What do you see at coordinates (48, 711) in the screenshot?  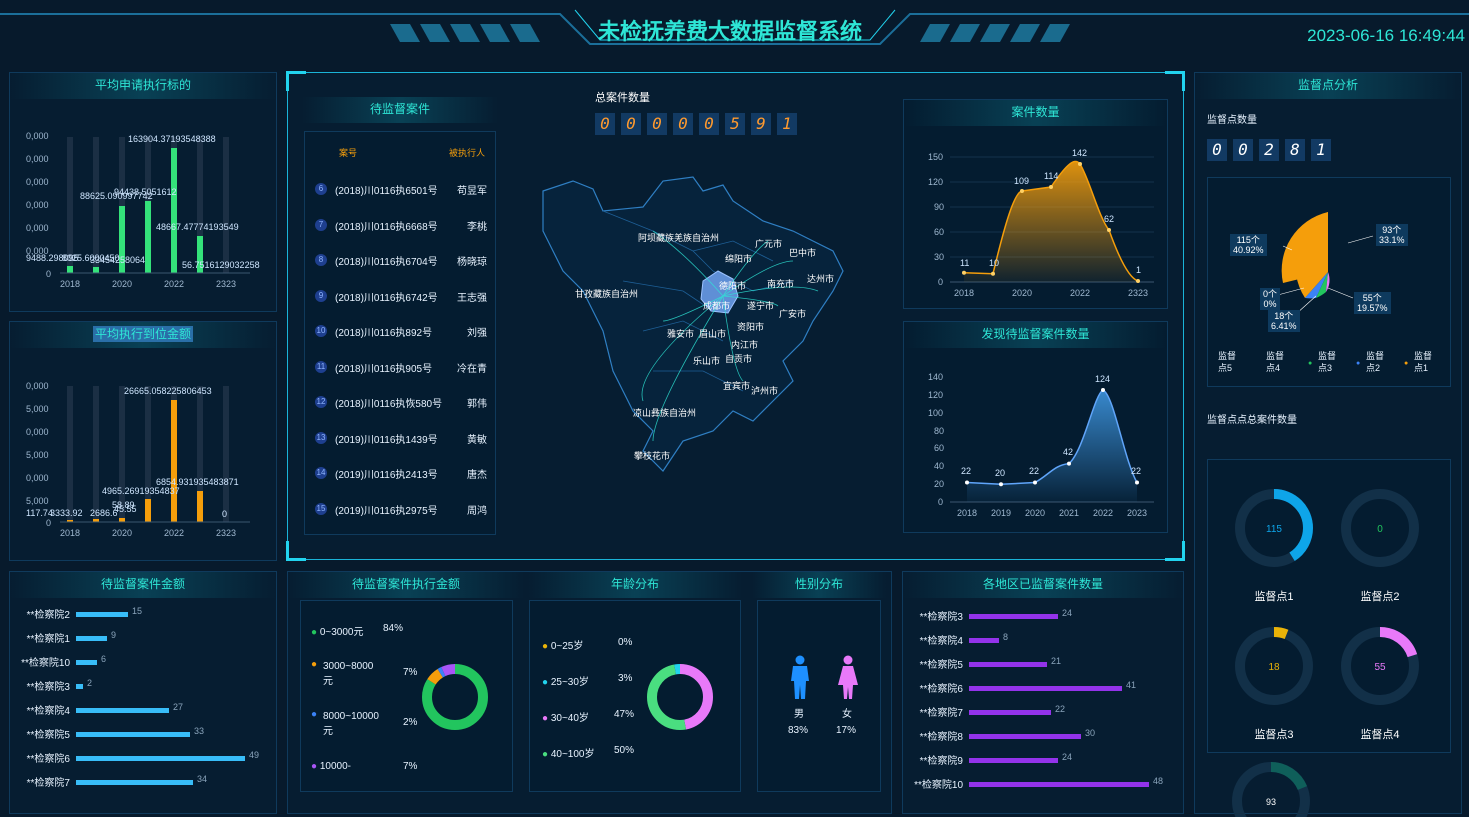 I see `item-name: **检察院4` at bounding box center [48, 711].